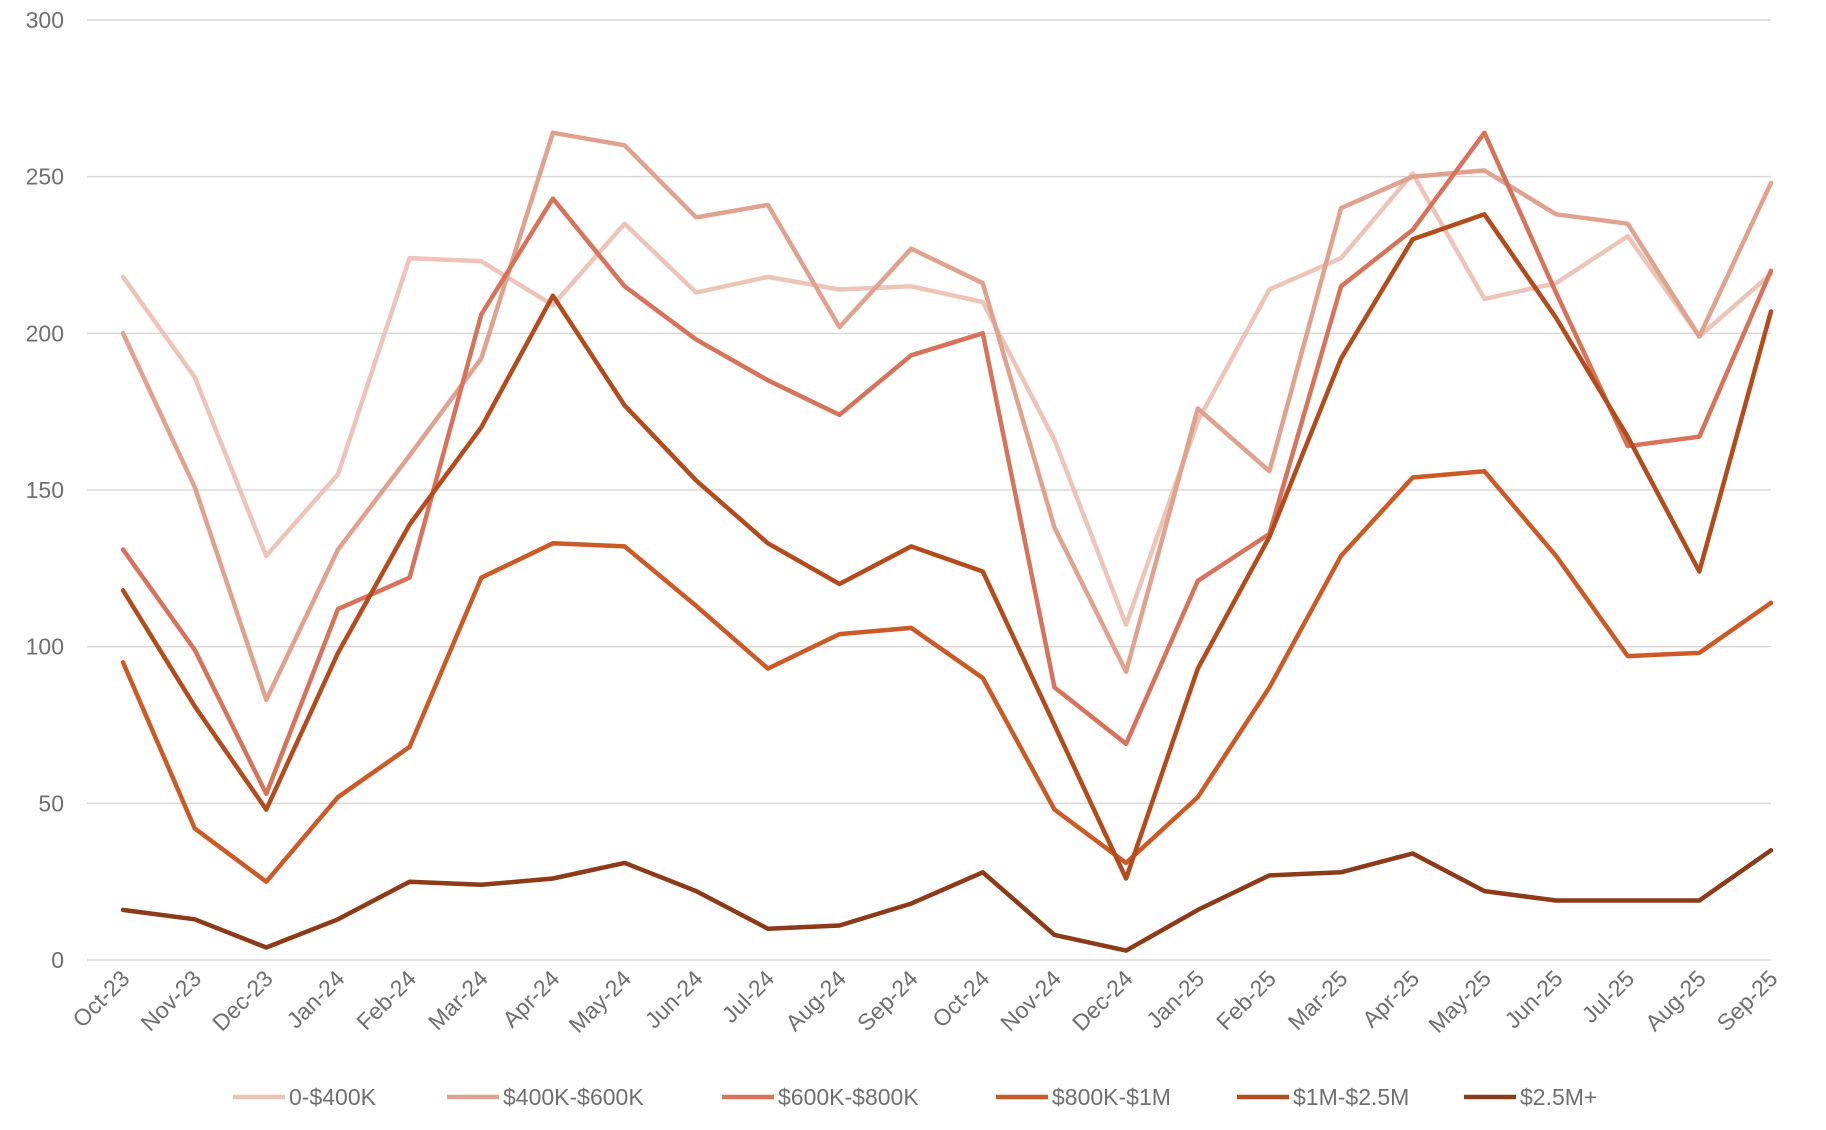  What do you see at coordinates (45, 177) in the screenshot?
I see `y-tick-label: 250` at bounding box center [45, 177].